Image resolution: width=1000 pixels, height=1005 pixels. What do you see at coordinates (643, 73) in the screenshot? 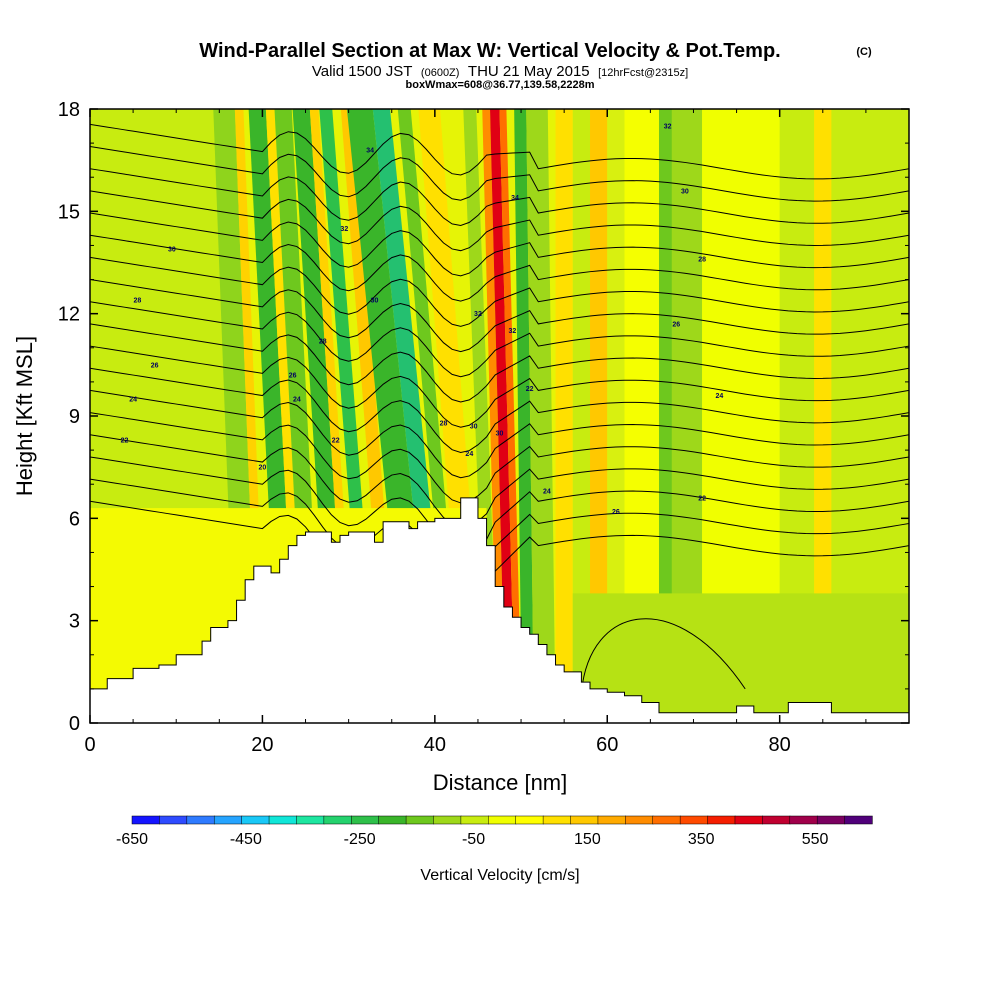
I see `subtitle-fcst: [12hrFcst@2315z]` at bounding box center [643, 73].